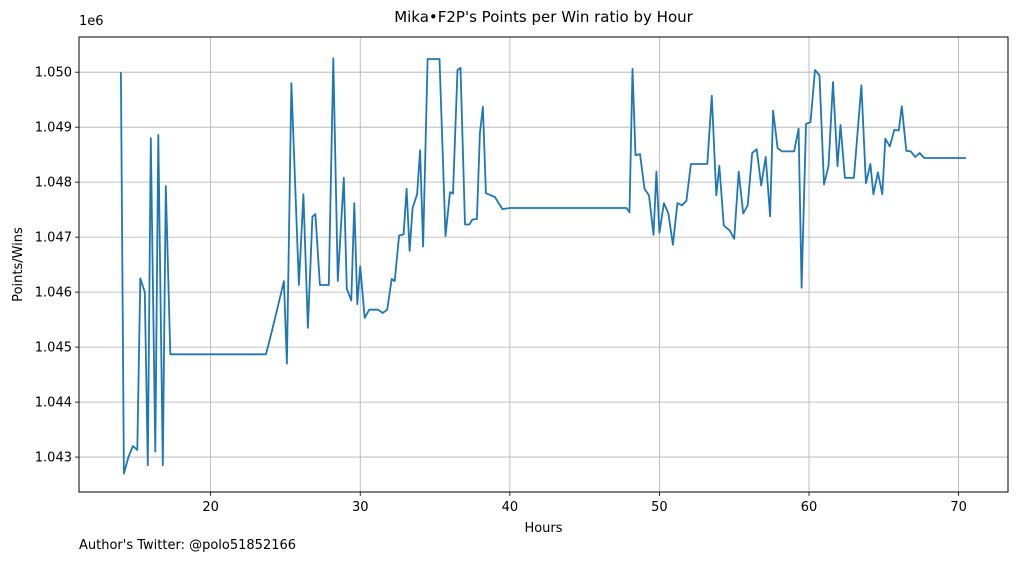 The width and height of the screenshot is (1019, 562). What do you see at coordinates (510, 507) in the screenshot?
I see `x-tick-label: 40` at bounding box center [510, 507].